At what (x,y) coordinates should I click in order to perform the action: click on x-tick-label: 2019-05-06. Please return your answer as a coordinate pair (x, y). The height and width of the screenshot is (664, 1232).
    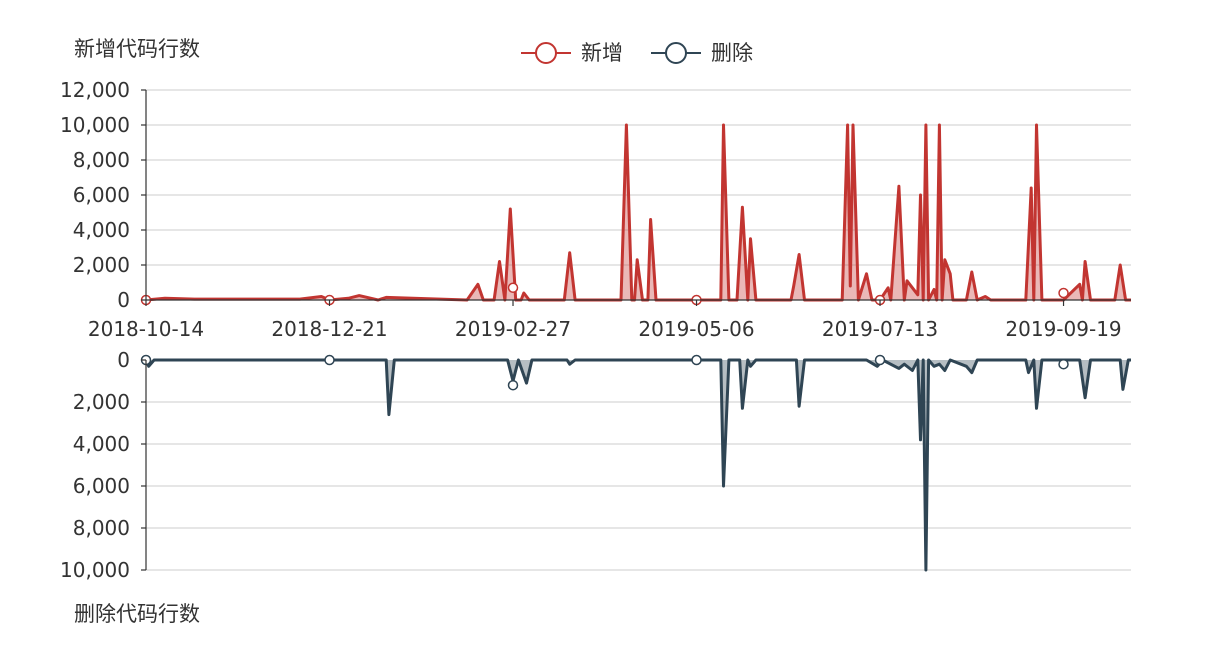
    Looking at the image, I should click on (696, 329).